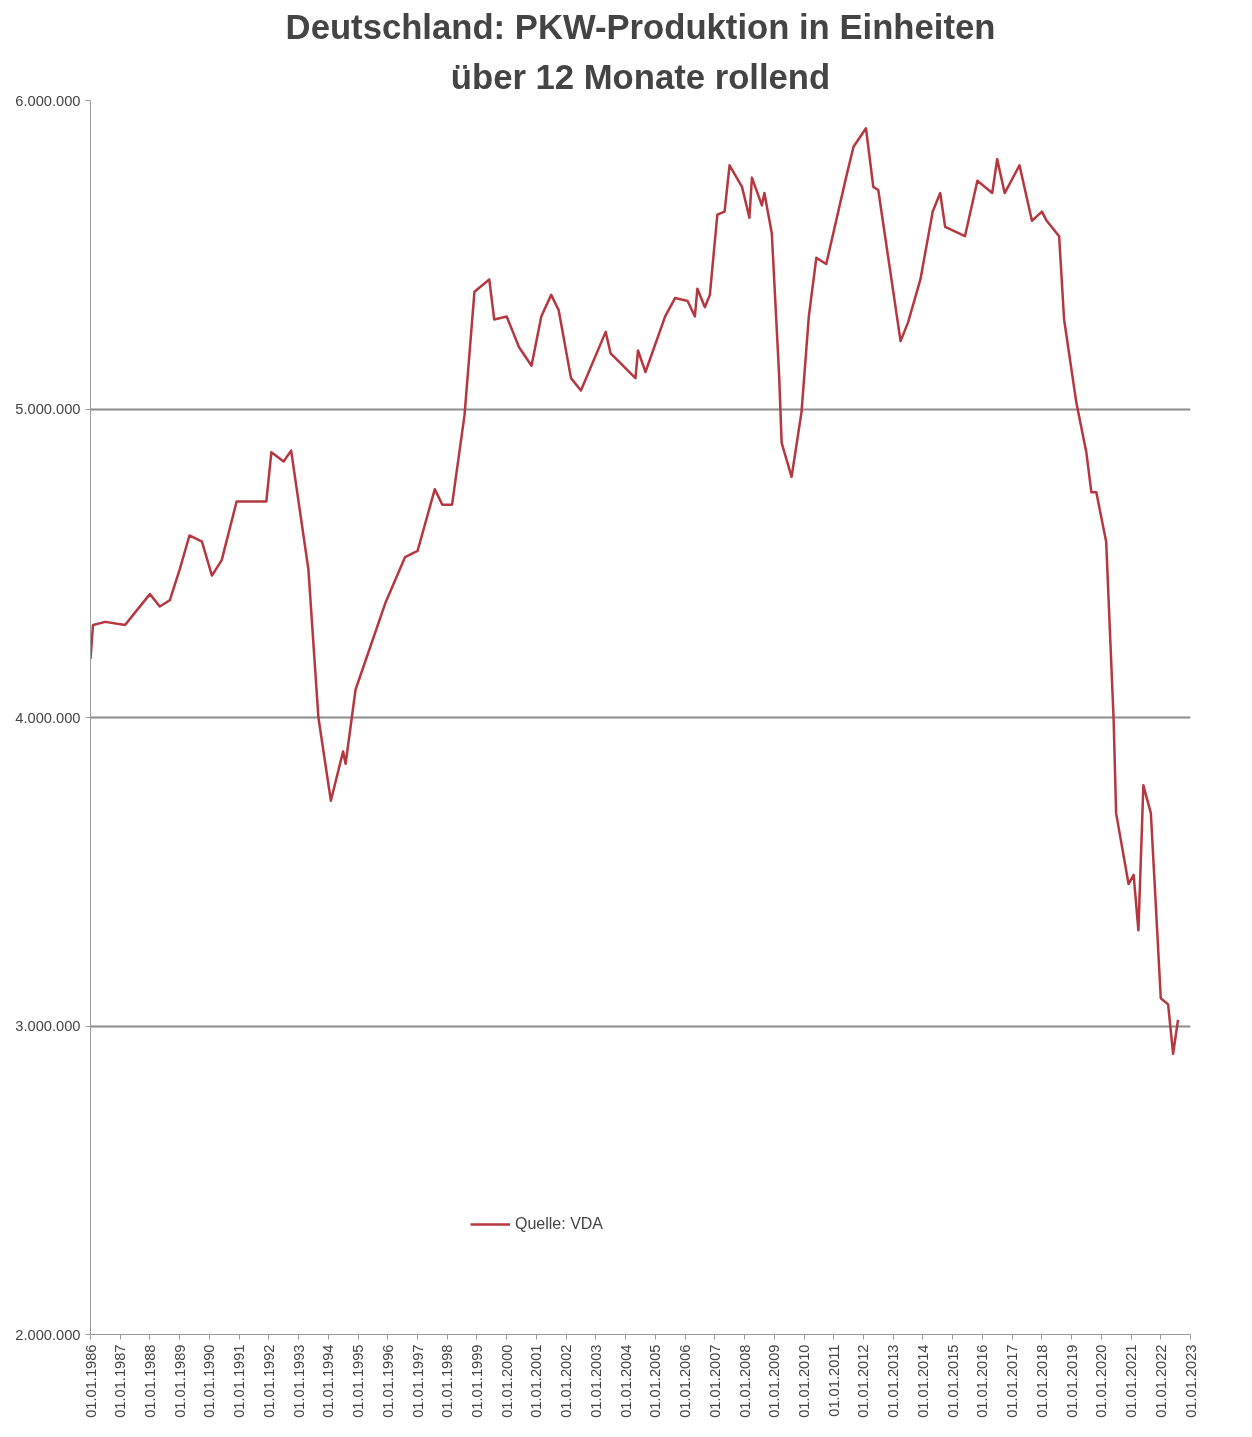 The image size is (1252, 1437). I want to click on x-tick-label: 01.01.2017, so click(1012, 1381).